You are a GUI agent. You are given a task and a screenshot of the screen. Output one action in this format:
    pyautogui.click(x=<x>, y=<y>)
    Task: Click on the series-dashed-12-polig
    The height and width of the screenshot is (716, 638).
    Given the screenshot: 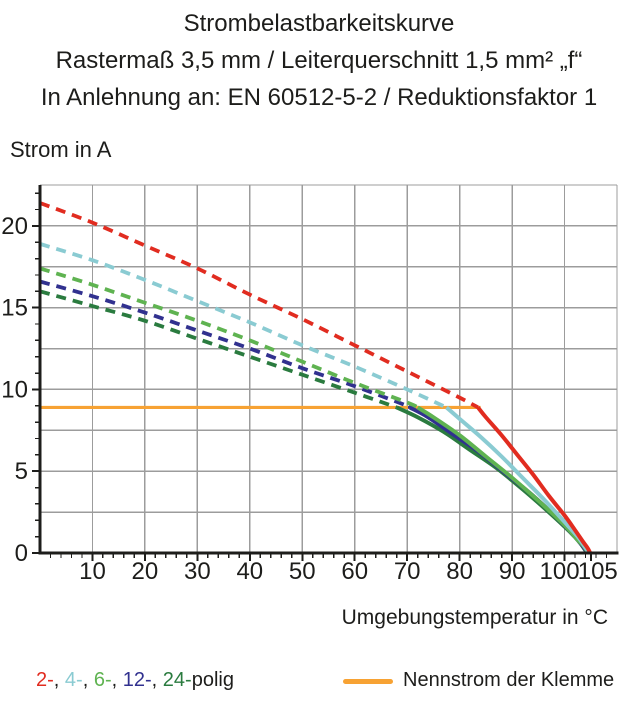 What is the action you would take?
    pyautogui.click(x=226, y=344)
    